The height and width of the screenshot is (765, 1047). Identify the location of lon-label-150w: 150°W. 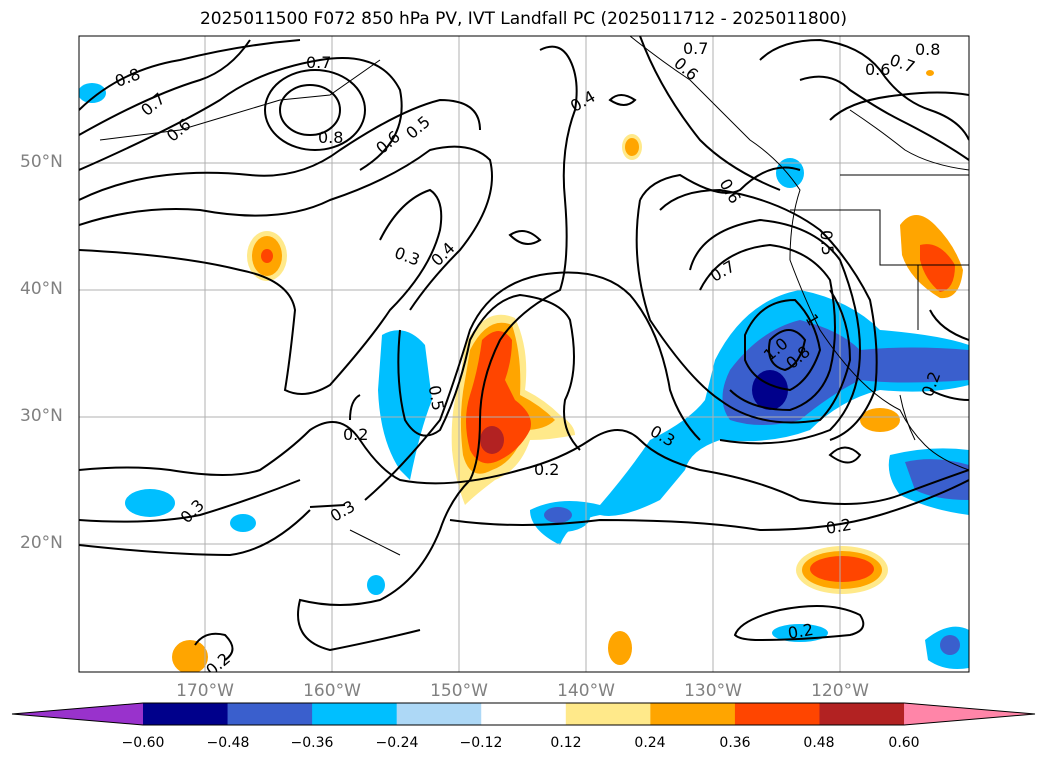
(459, 691).